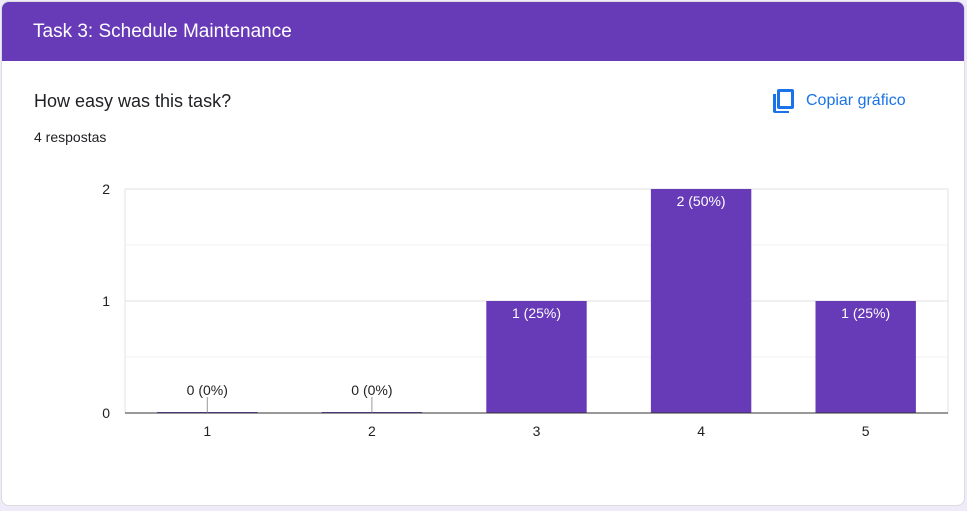 This screenshot has width=967, height=511. I want to click on bar-data-label: 2 (50%), so click(701, 201).